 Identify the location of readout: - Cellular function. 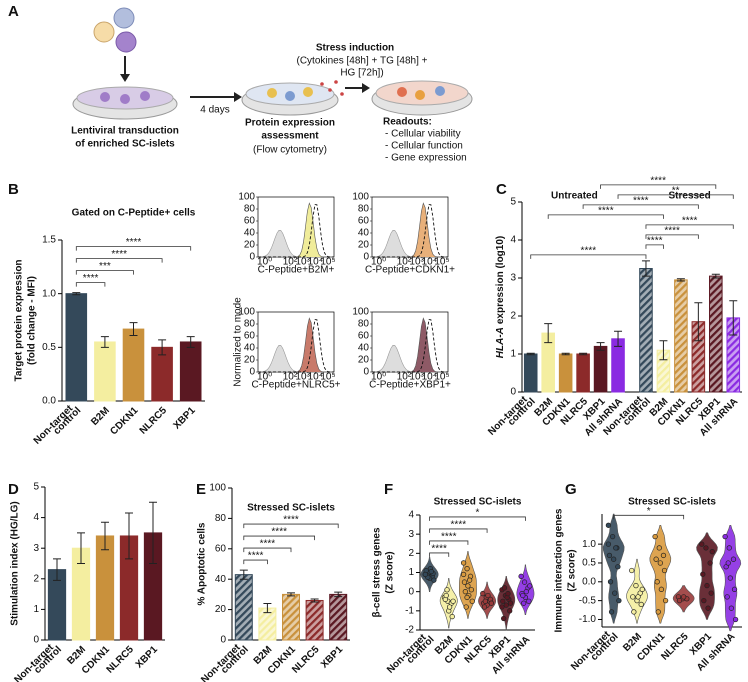
(424, 146).